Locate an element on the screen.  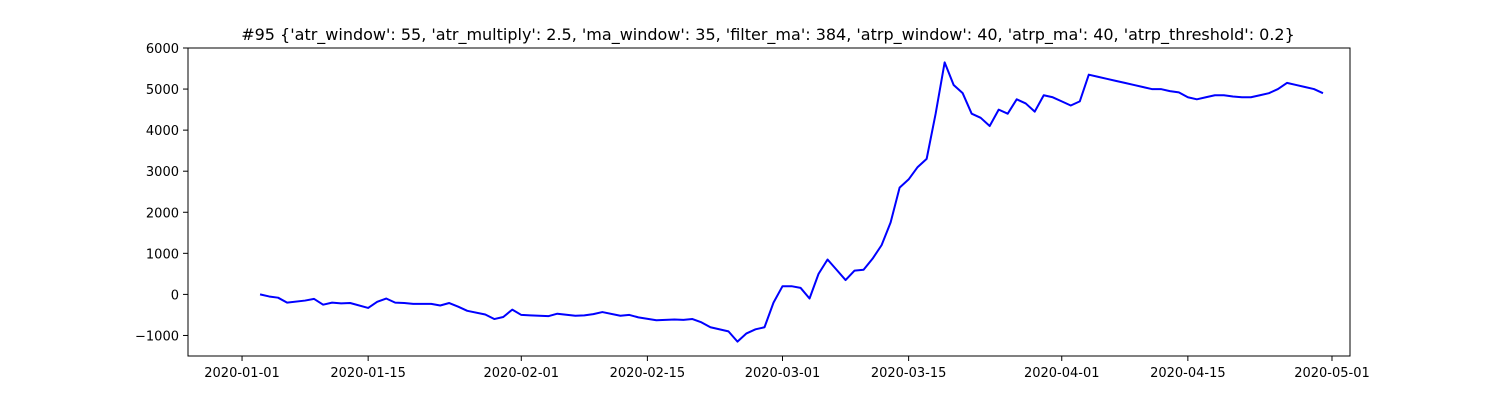
x-tick-label: 2020-02-01 is located at coordinates (522, 373).